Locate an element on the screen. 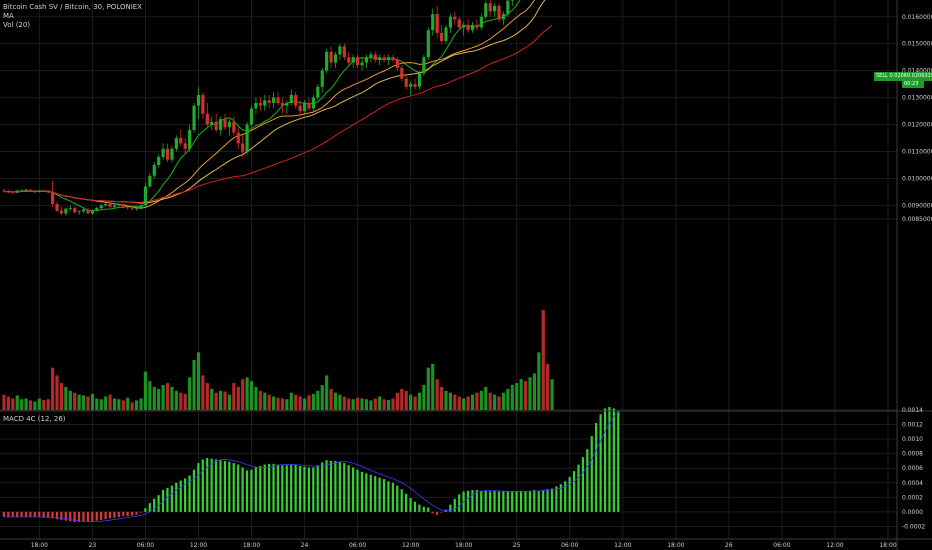  price-tag: SELL 0.0206 0.02063195 00:23 is located at coordinates (903, 80).